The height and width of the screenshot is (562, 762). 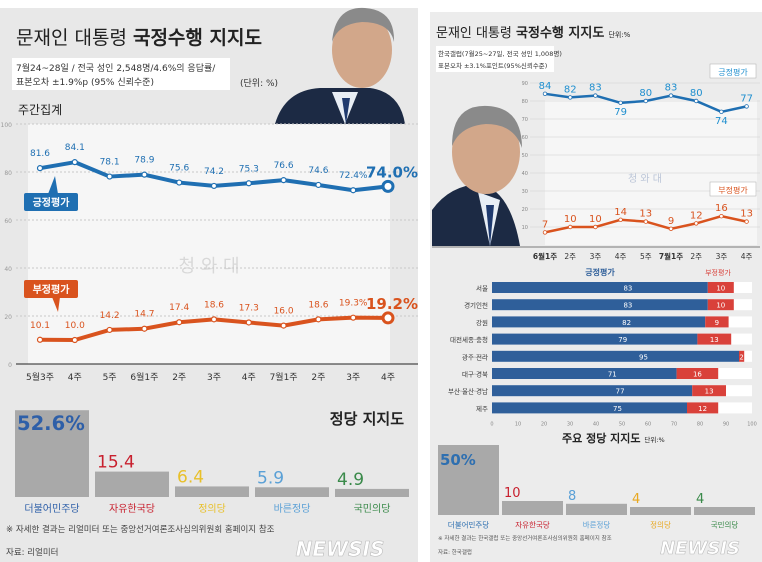 What do you see at coordinates (525, 228) in the screenshot?
I see `y-tick-label: 10` at bounding box center [525, 228].